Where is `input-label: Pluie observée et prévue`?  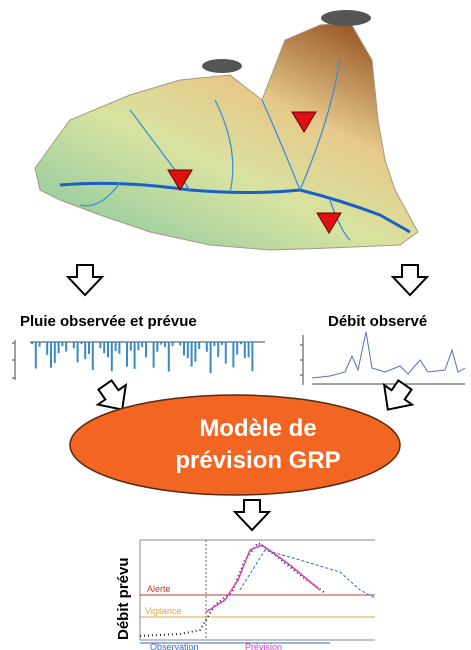
input-label: Pluie observée et prévue is located at coordinates (108, 321).